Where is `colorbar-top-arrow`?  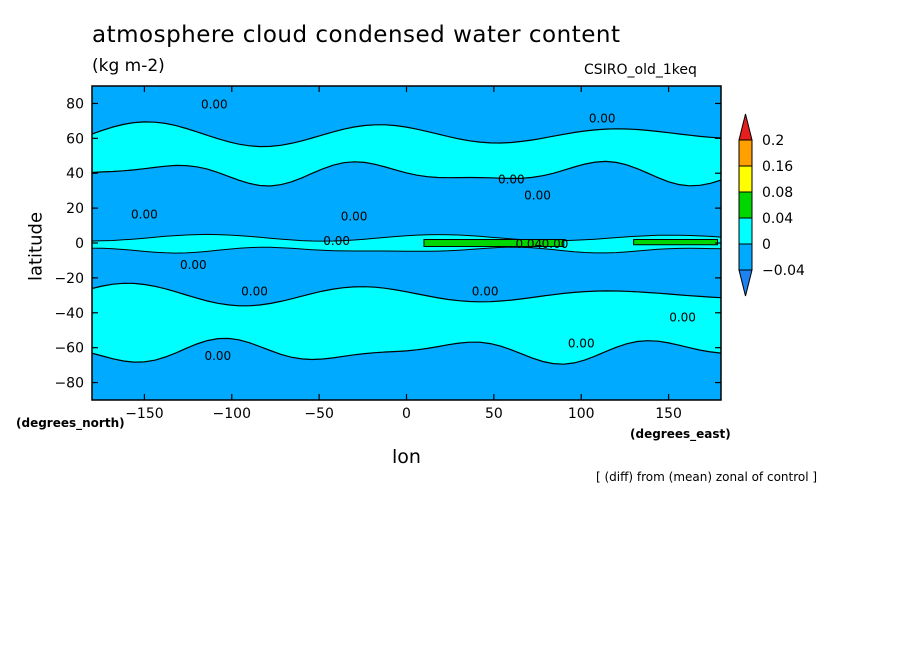
colorbar-top-arrow is located at coordinates (745, 127).